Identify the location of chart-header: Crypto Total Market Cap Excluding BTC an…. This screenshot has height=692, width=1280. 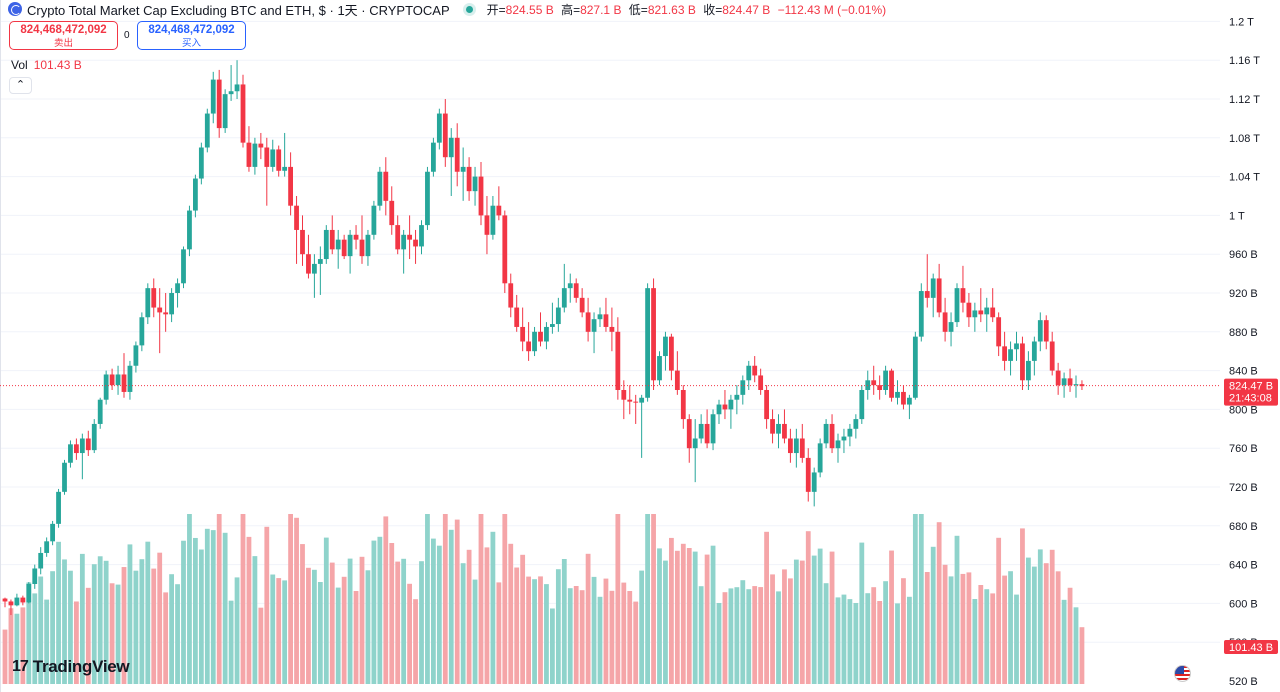
(449, 9).